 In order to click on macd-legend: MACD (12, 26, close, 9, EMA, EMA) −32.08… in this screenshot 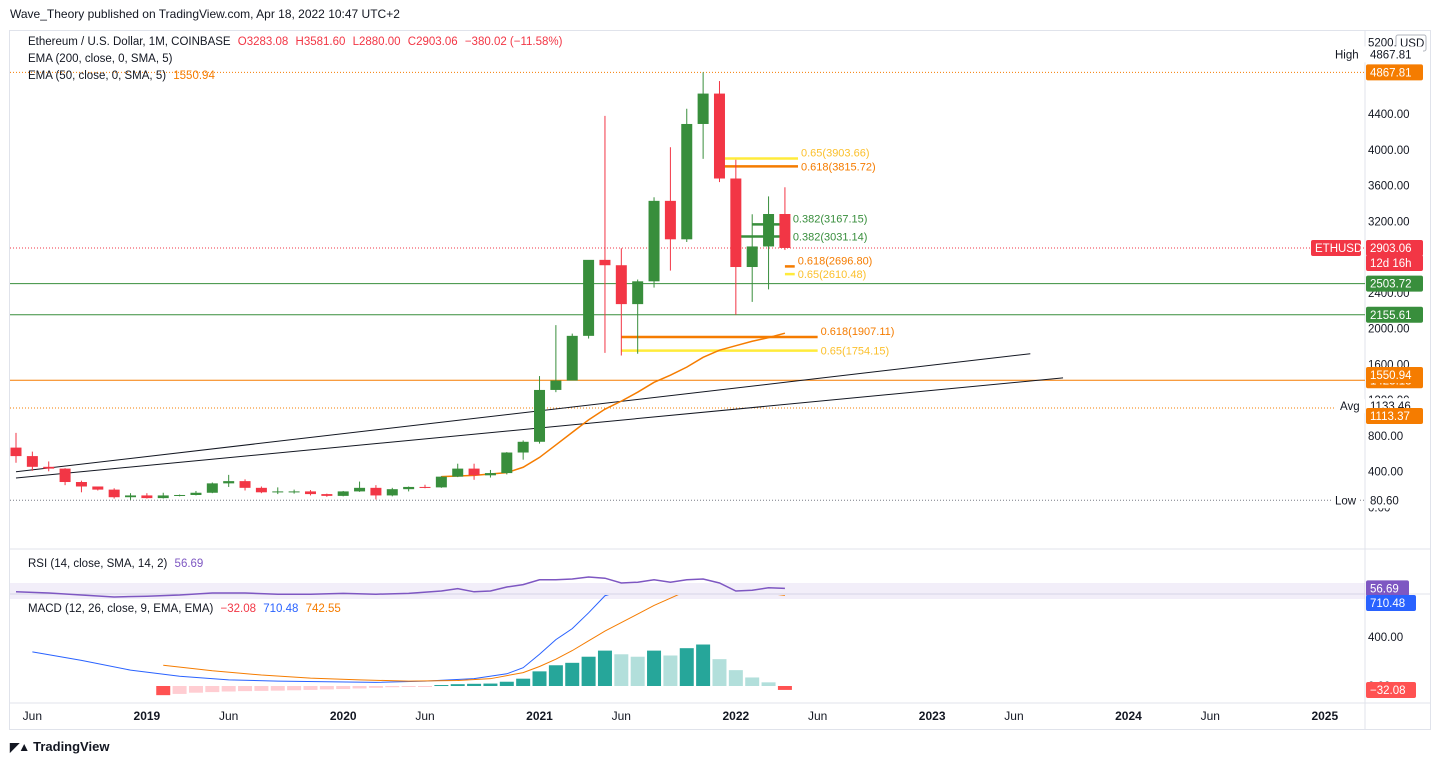, I will do `click(186, 609)`.